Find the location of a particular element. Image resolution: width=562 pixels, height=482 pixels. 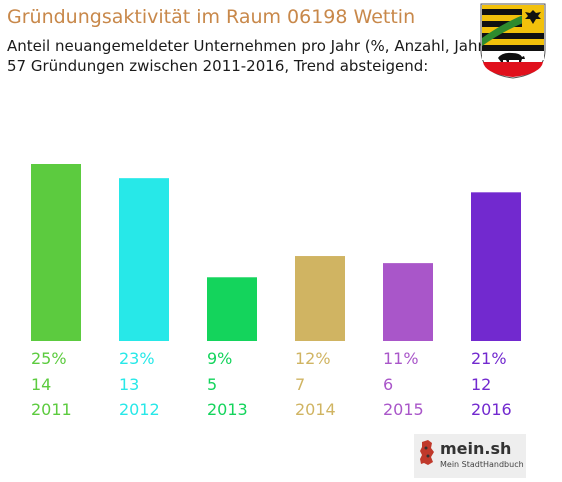

bar-2013 is located at coordinates (232, 309).